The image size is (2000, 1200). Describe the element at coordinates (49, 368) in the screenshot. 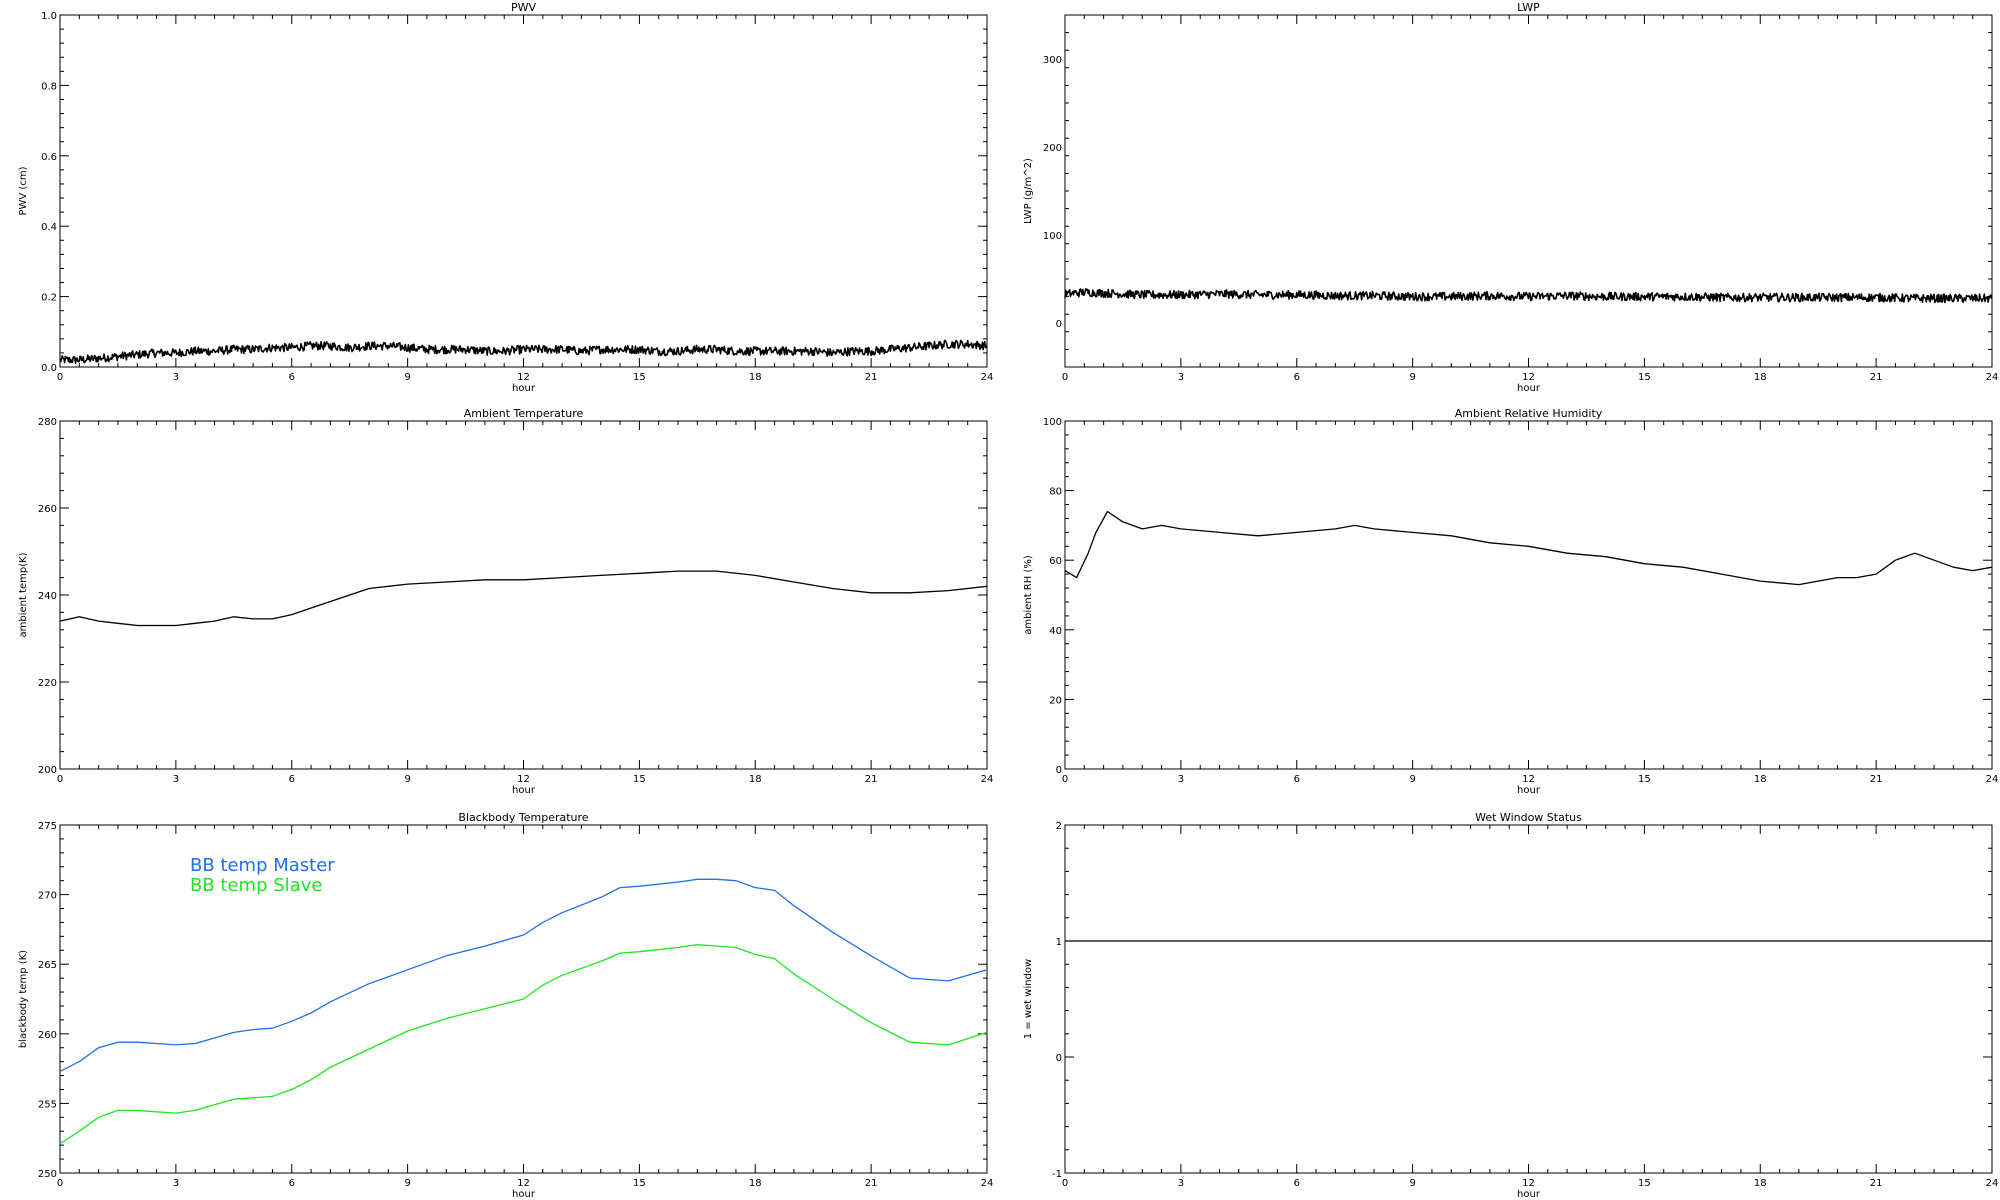

I see `y-tick-label: 0.0` at that location.